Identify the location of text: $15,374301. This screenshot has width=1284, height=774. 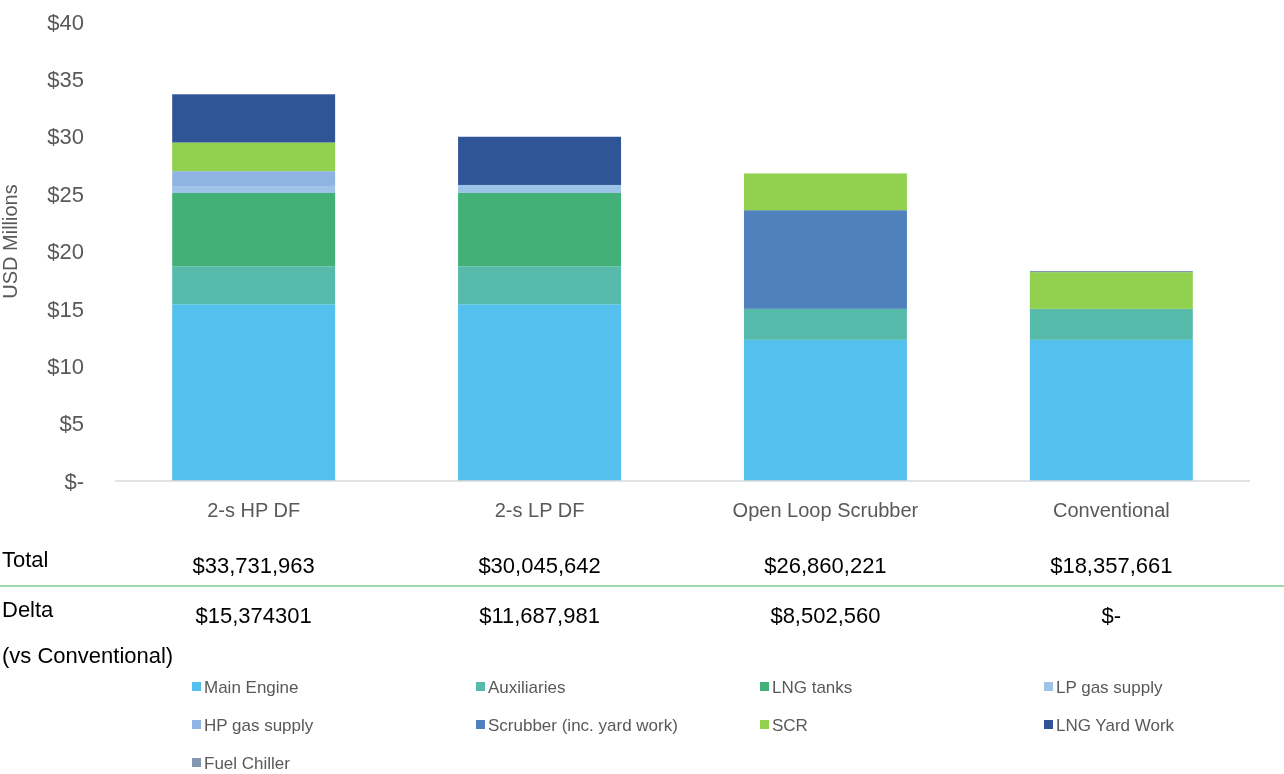
(253, 615).